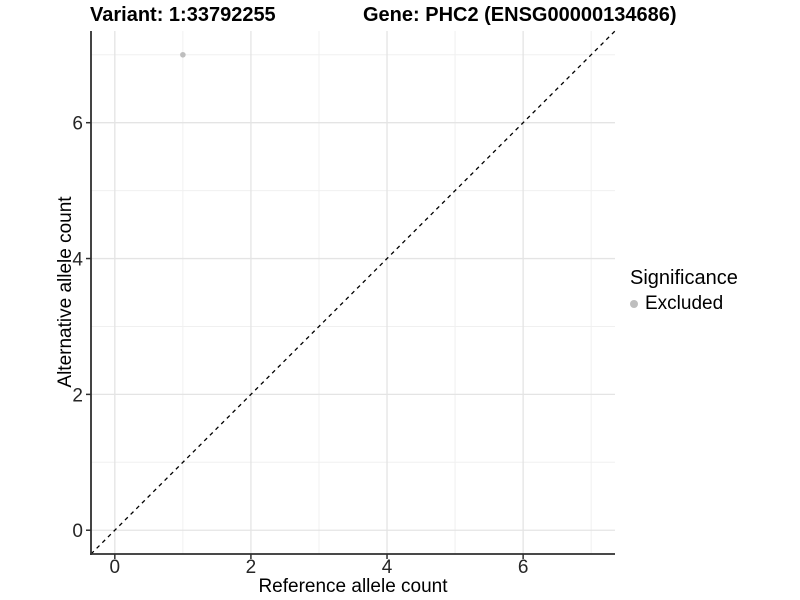  Describe the element at coordinates (684, 291) in the screenshot. I see `legend: Significance Excluded` at that location.